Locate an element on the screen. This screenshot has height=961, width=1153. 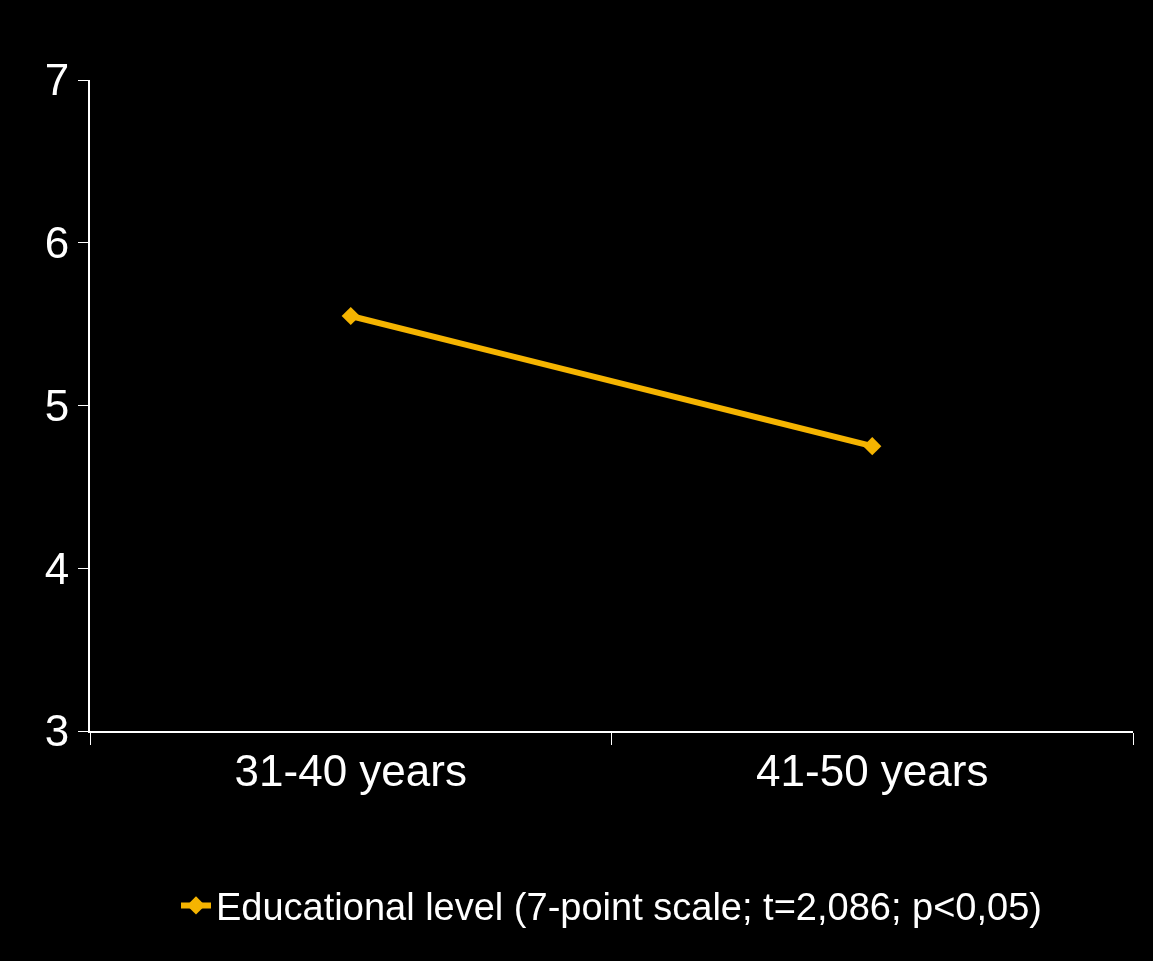
y-tick-label: 3 is located at coordinates (57, 731).